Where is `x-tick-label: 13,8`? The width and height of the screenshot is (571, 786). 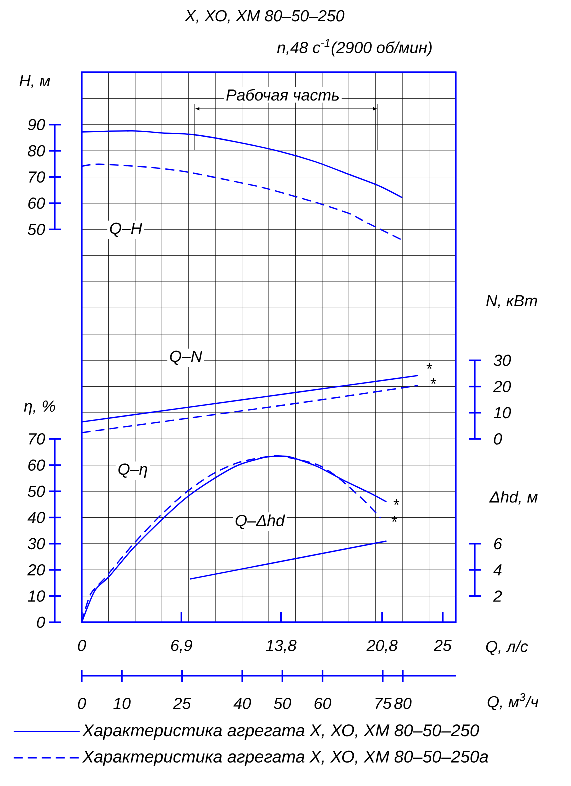 x-tick-label: 13,8 is located at coordinates (281, 647).